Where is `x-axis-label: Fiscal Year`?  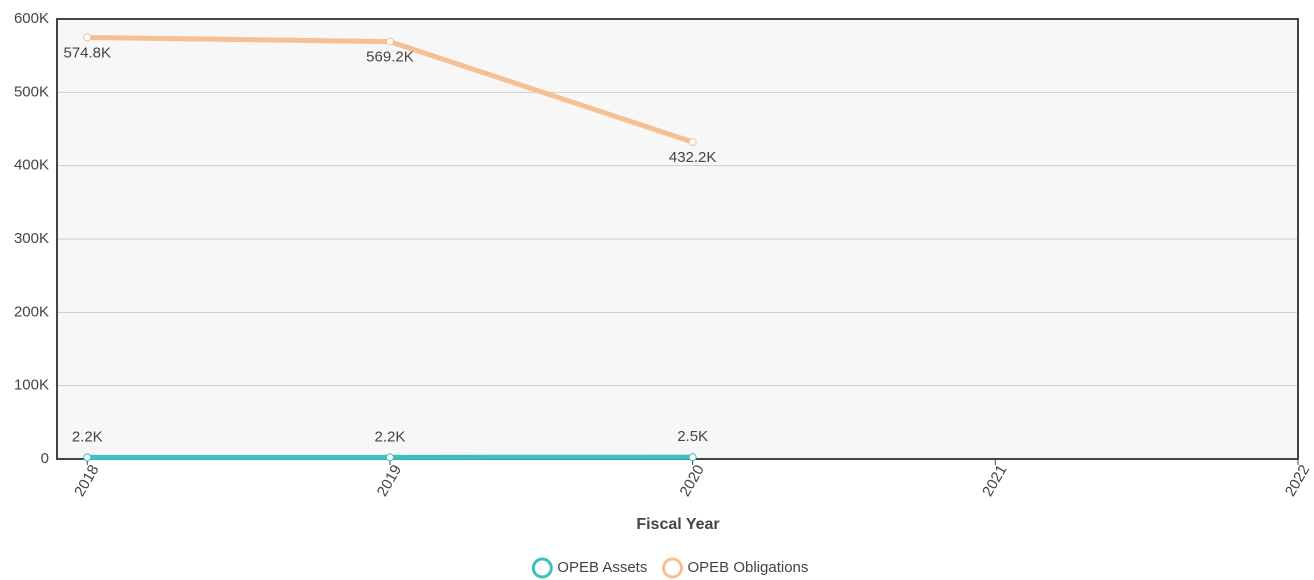 x-axis-label: Fiscal Year is located at coordinates (677, 524).